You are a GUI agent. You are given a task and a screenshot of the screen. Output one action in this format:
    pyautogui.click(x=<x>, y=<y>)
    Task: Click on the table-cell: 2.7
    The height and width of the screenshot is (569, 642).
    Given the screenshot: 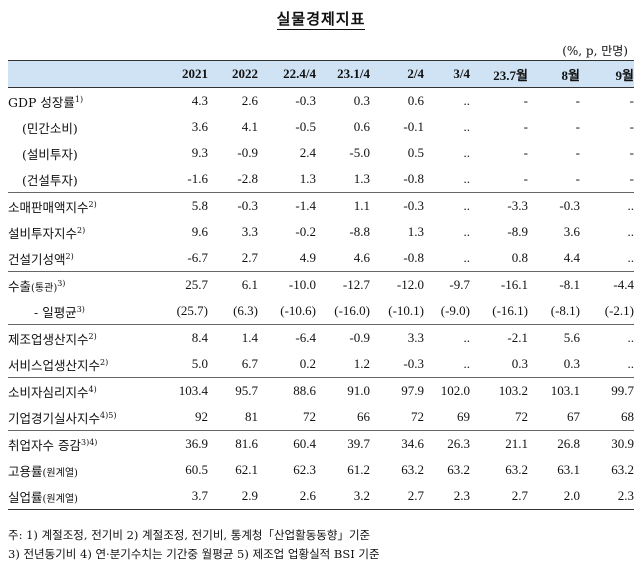 What is the action you would take?
    pyautogui.click(x=397, y=496)
    